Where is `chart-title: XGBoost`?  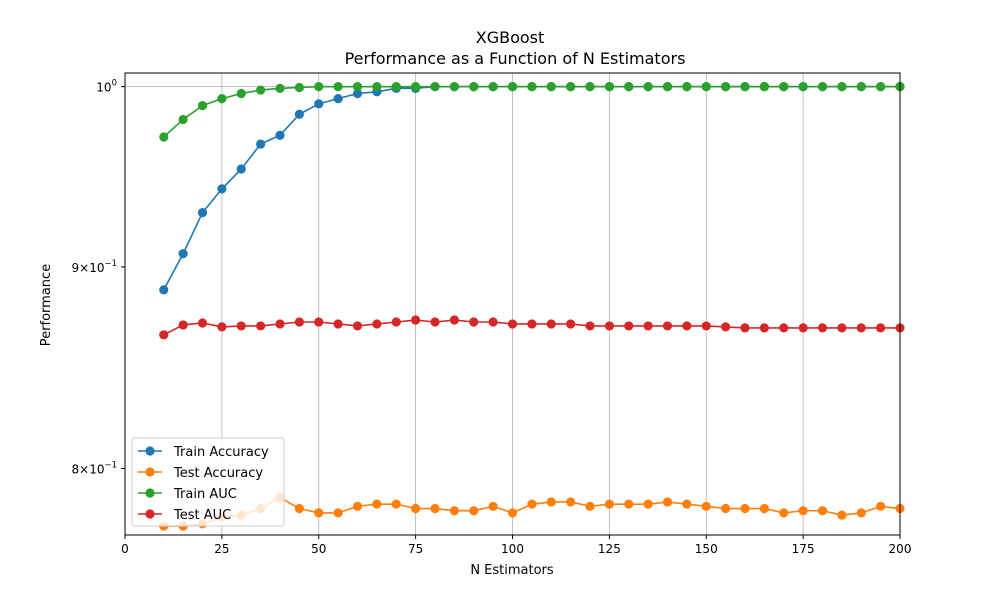
chart-title: XGBoost is located at coordinates (510, 37).